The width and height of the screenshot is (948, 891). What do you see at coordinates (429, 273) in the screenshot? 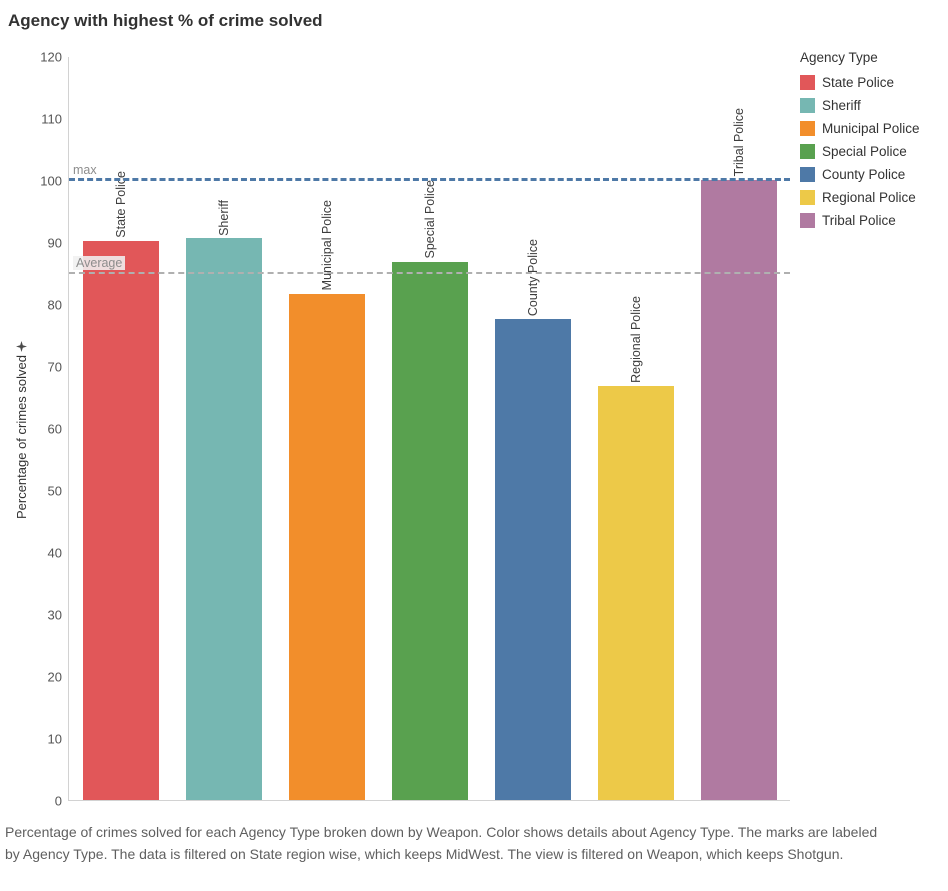
I see `average-reference-line` at bounding box center [429, 273].